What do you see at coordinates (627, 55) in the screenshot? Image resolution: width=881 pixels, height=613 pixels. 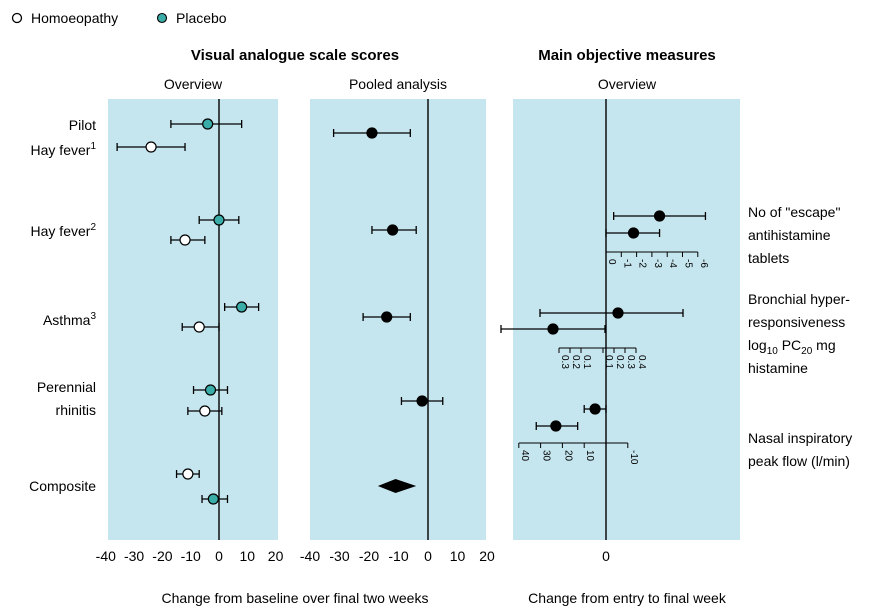 I see `objective-heading: Main objective measures` at bounding box center [627, 55].